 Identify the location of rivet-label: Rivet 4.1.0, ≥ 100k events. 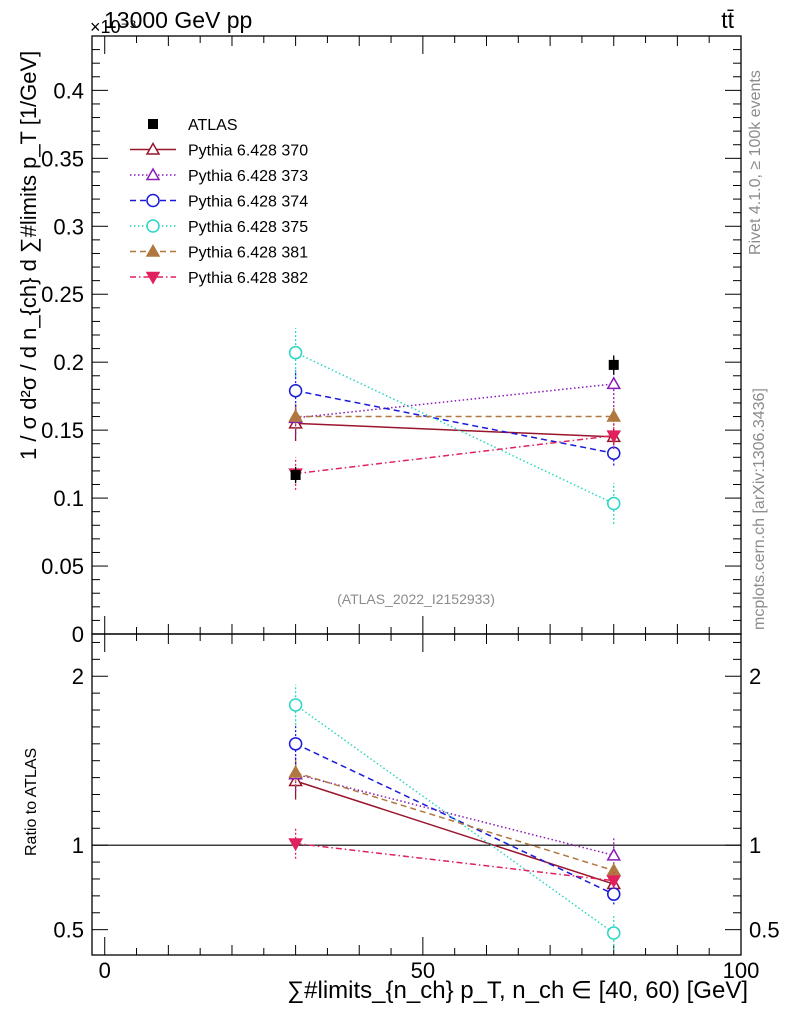
(755, 162).